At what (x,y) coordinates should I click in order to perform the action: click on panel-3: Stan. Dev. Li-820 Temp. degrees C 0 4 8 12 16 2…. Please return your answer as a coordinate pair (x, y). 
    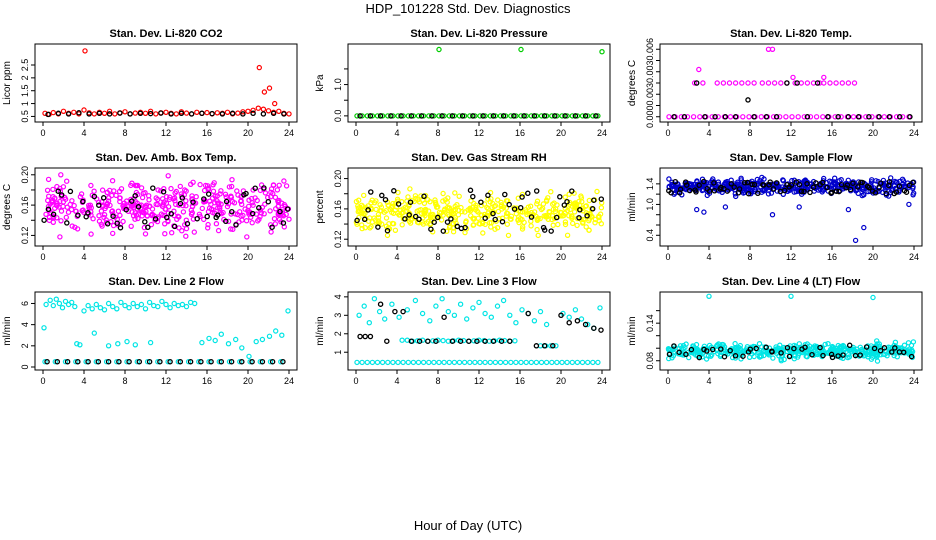
    Looking at the image, I should click on (775, 83).